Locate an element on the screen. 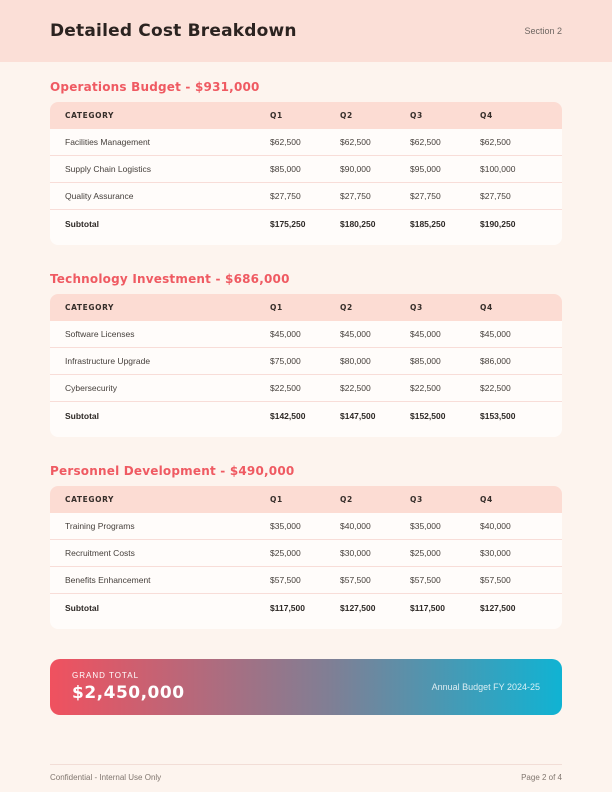 Image resolution: width=612 pixels, height=792 pixels. section-title: Operations Budget - $931,000 is located at coordinates (155, 87).